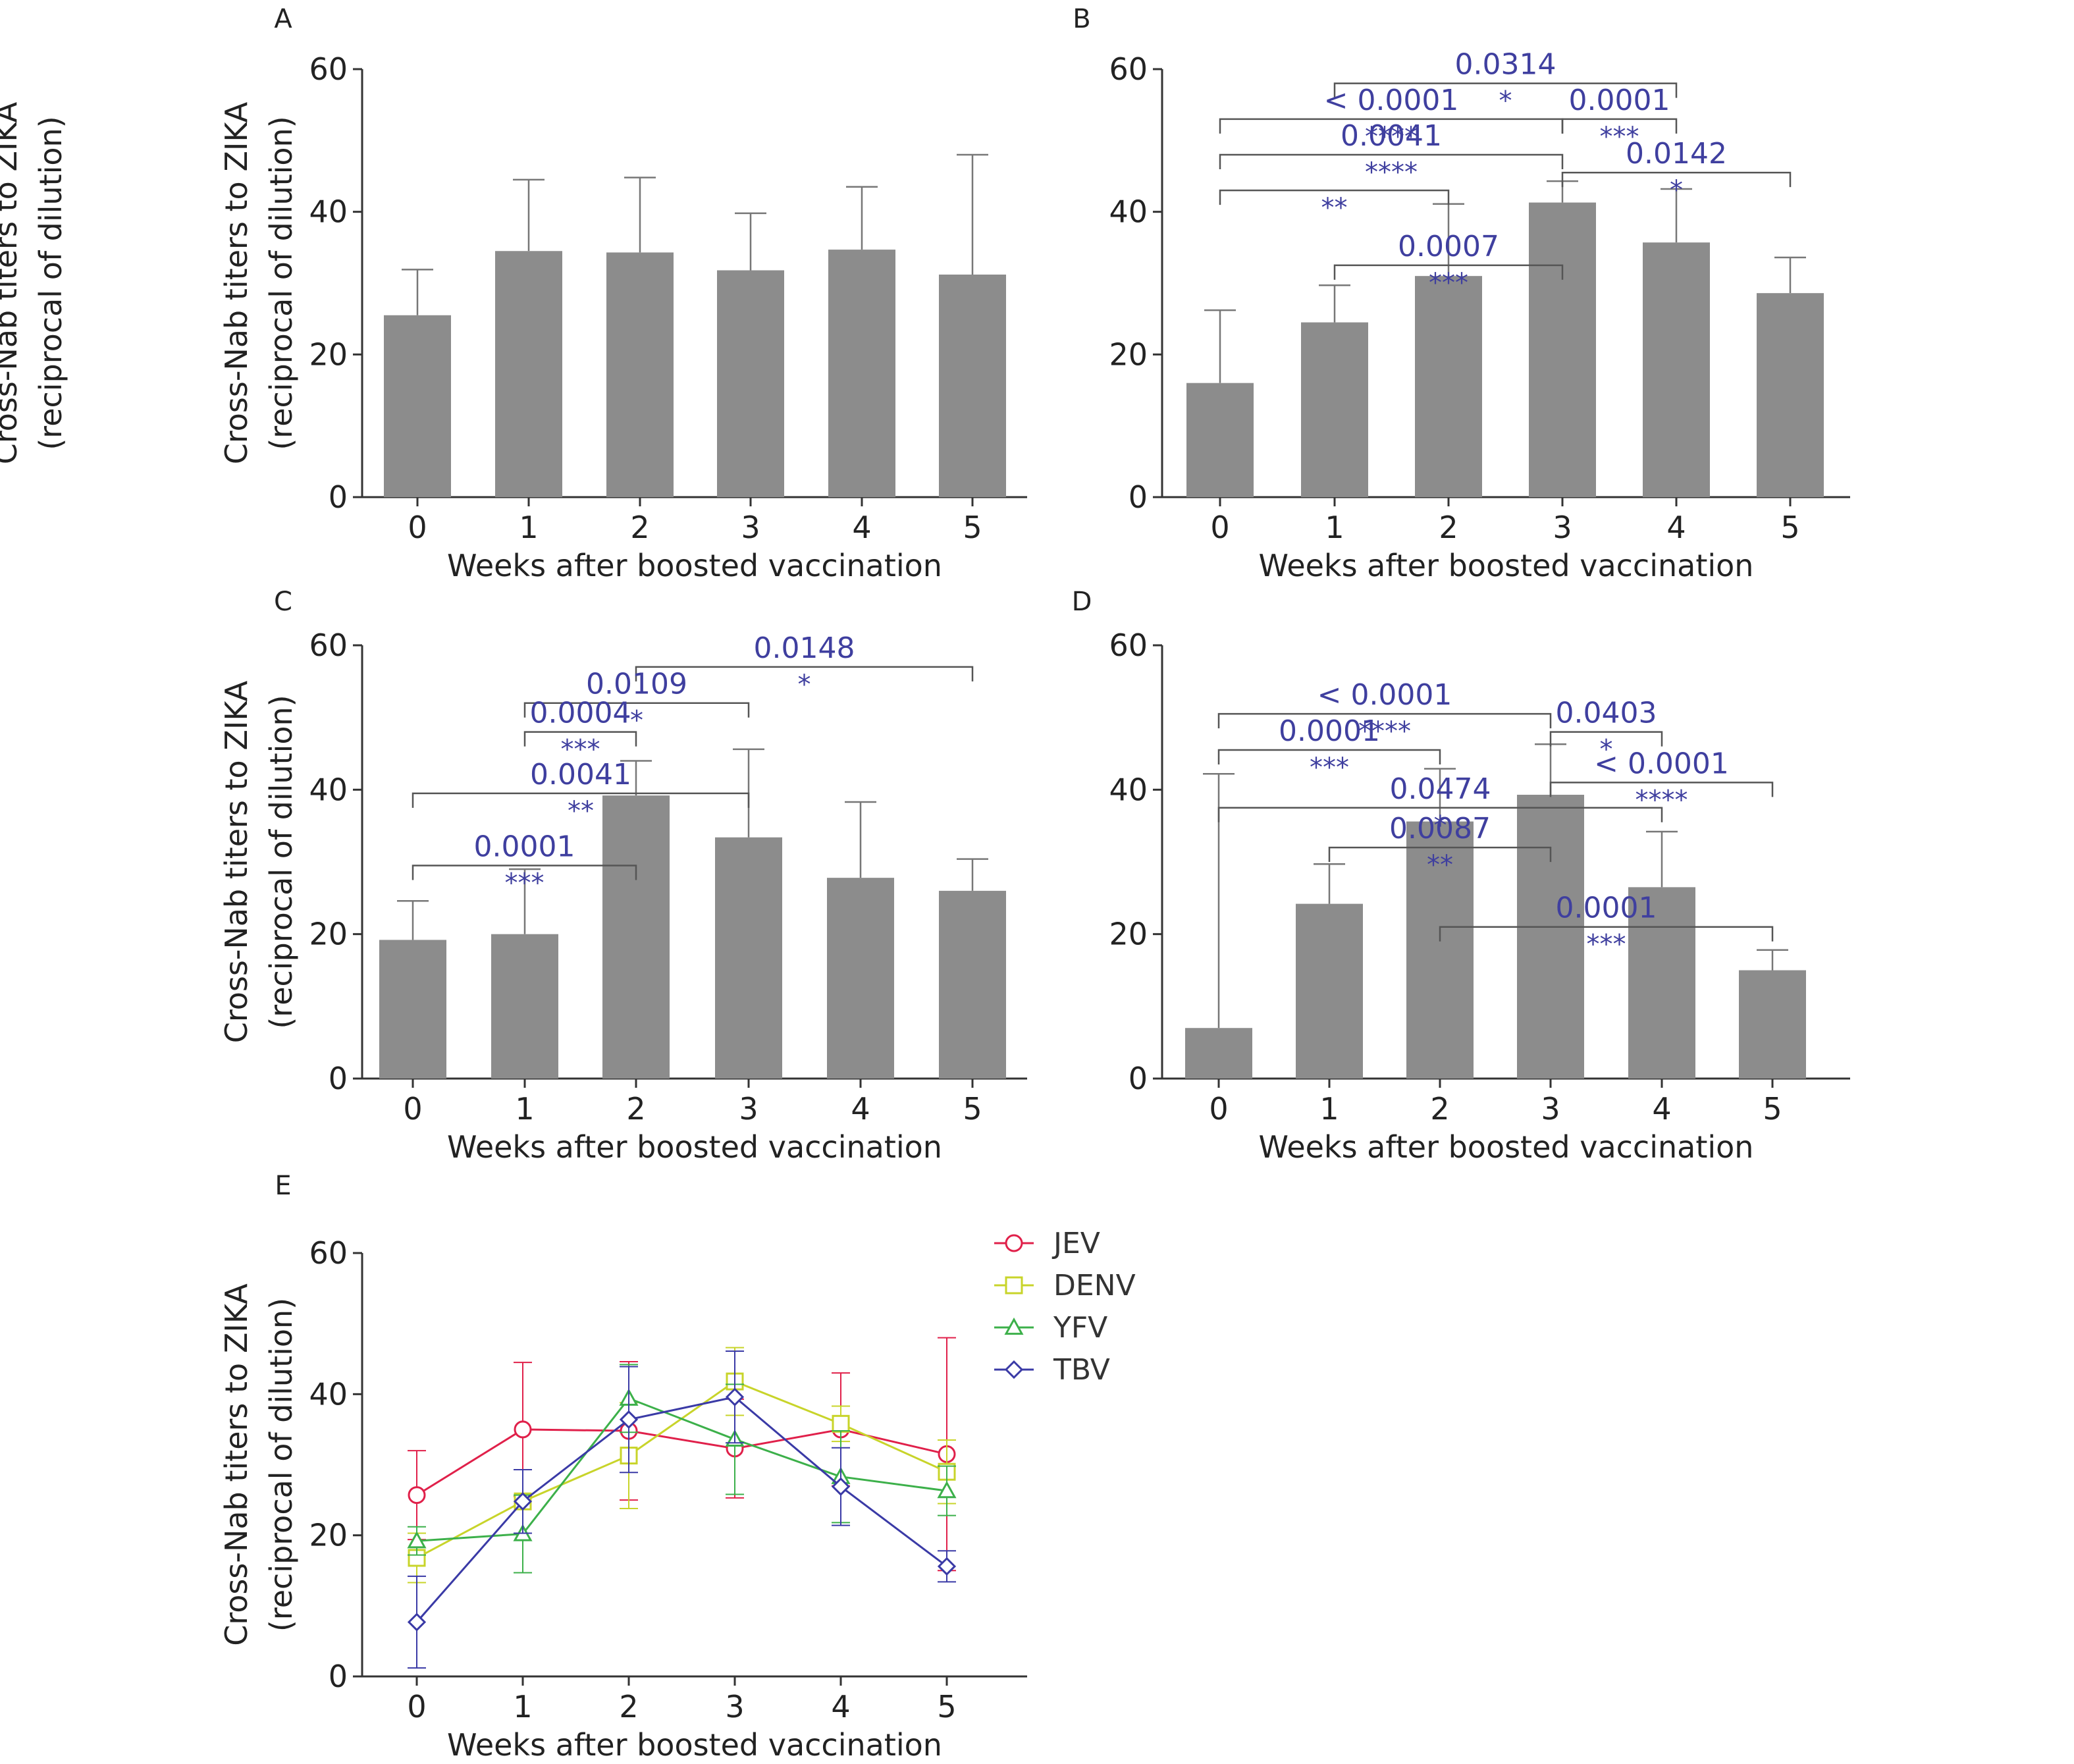 This screenshot has width=2074, height=1764. I want to click on y-axis-title: (reciprocal of dilution), so click(281, 862).